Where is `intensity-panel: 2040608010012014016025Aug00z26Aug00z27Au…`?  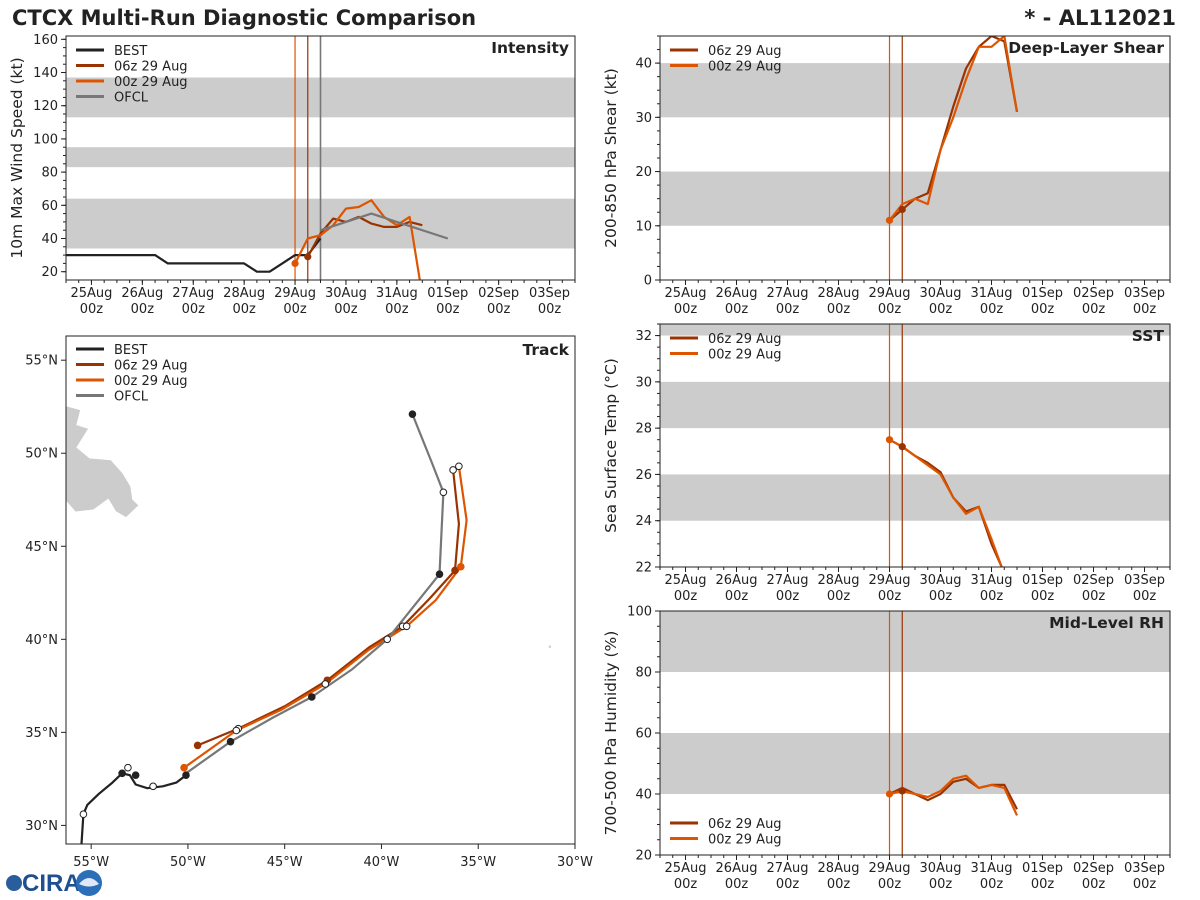 intensity-panel: 2040608010012014016025Aug00z26Aug00z27Au… is located at coordinates (292, 175).